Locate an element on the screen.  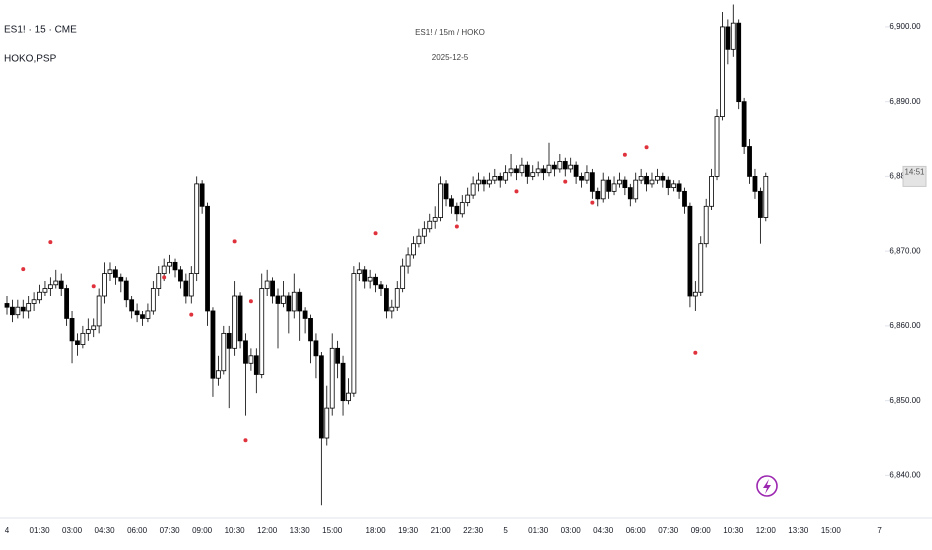
icon-bolt is located at coordinates (767, 486).